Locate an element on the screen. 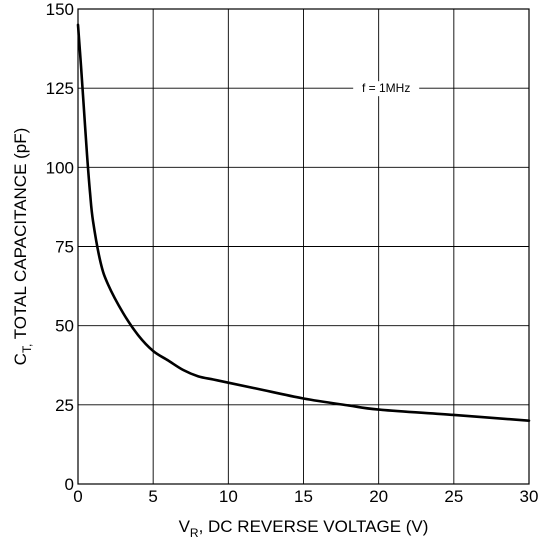 This screenshot has width=554, height=544. x-tick-label: 20 is located at coordinates (378, 496).